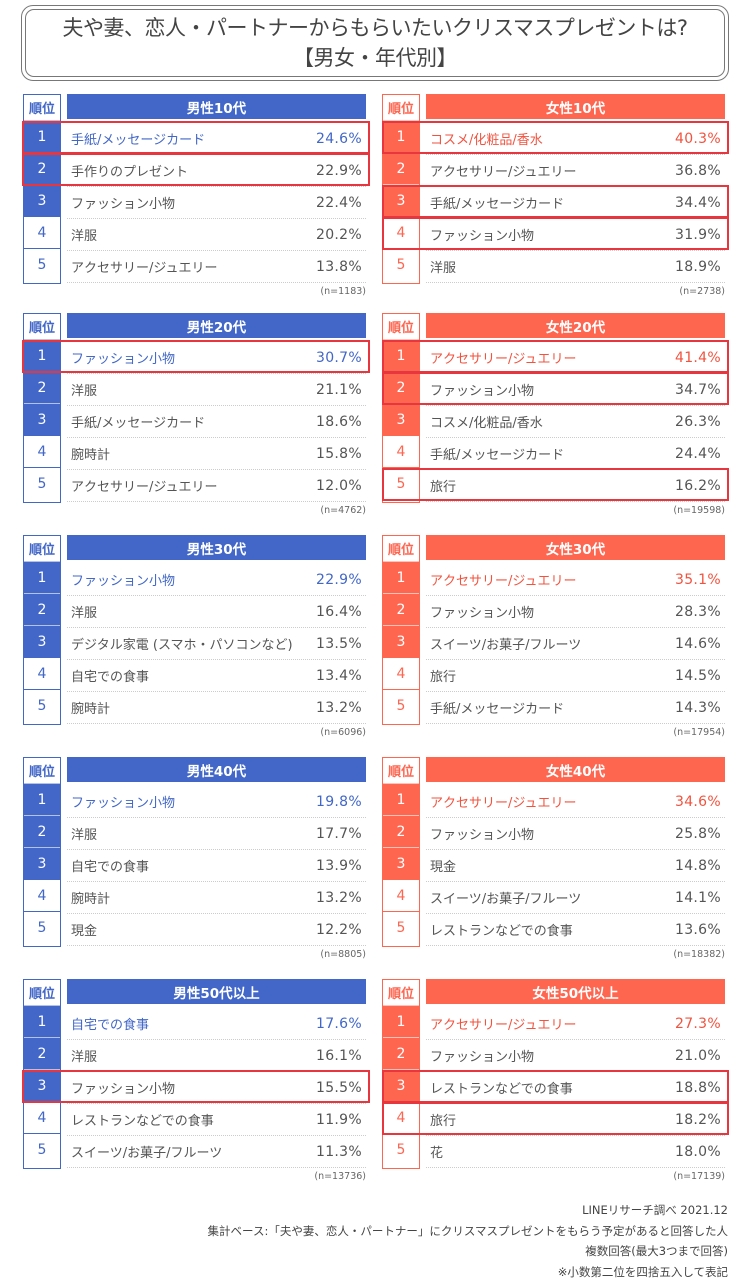 This screenshot has width=750, height=1282. Describe the element at coordinates (343, 954) in the screenshot. I see `sample-size: (n=8805)` at that location.